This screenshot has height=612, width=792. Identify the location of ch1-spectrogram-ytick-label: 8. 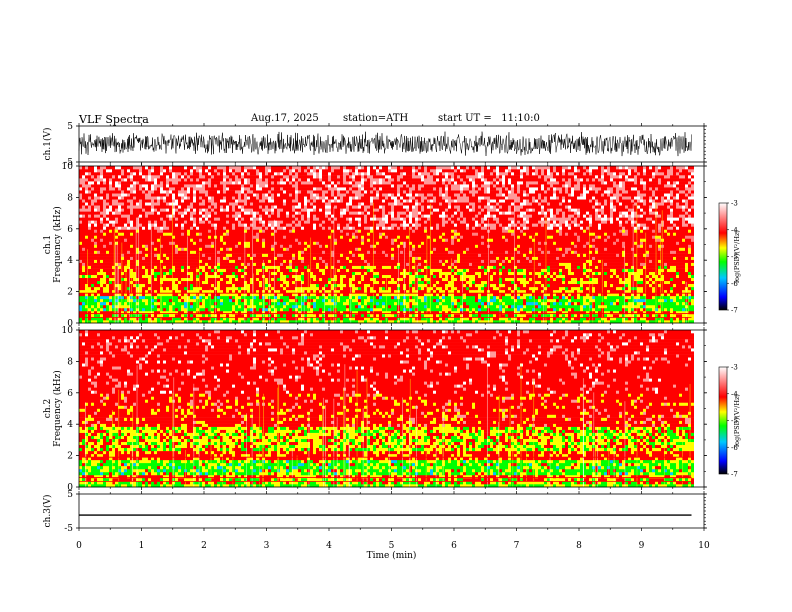
(70, 198).